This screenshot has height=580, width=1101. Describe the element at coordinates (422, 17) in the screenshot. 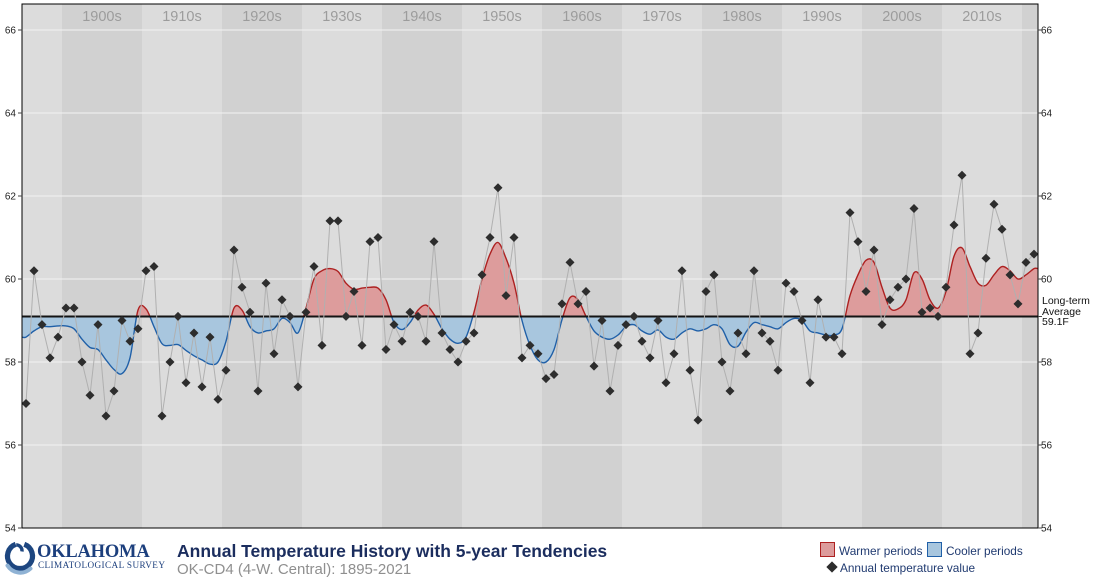

I see `decade-label: 1940s` at that location.